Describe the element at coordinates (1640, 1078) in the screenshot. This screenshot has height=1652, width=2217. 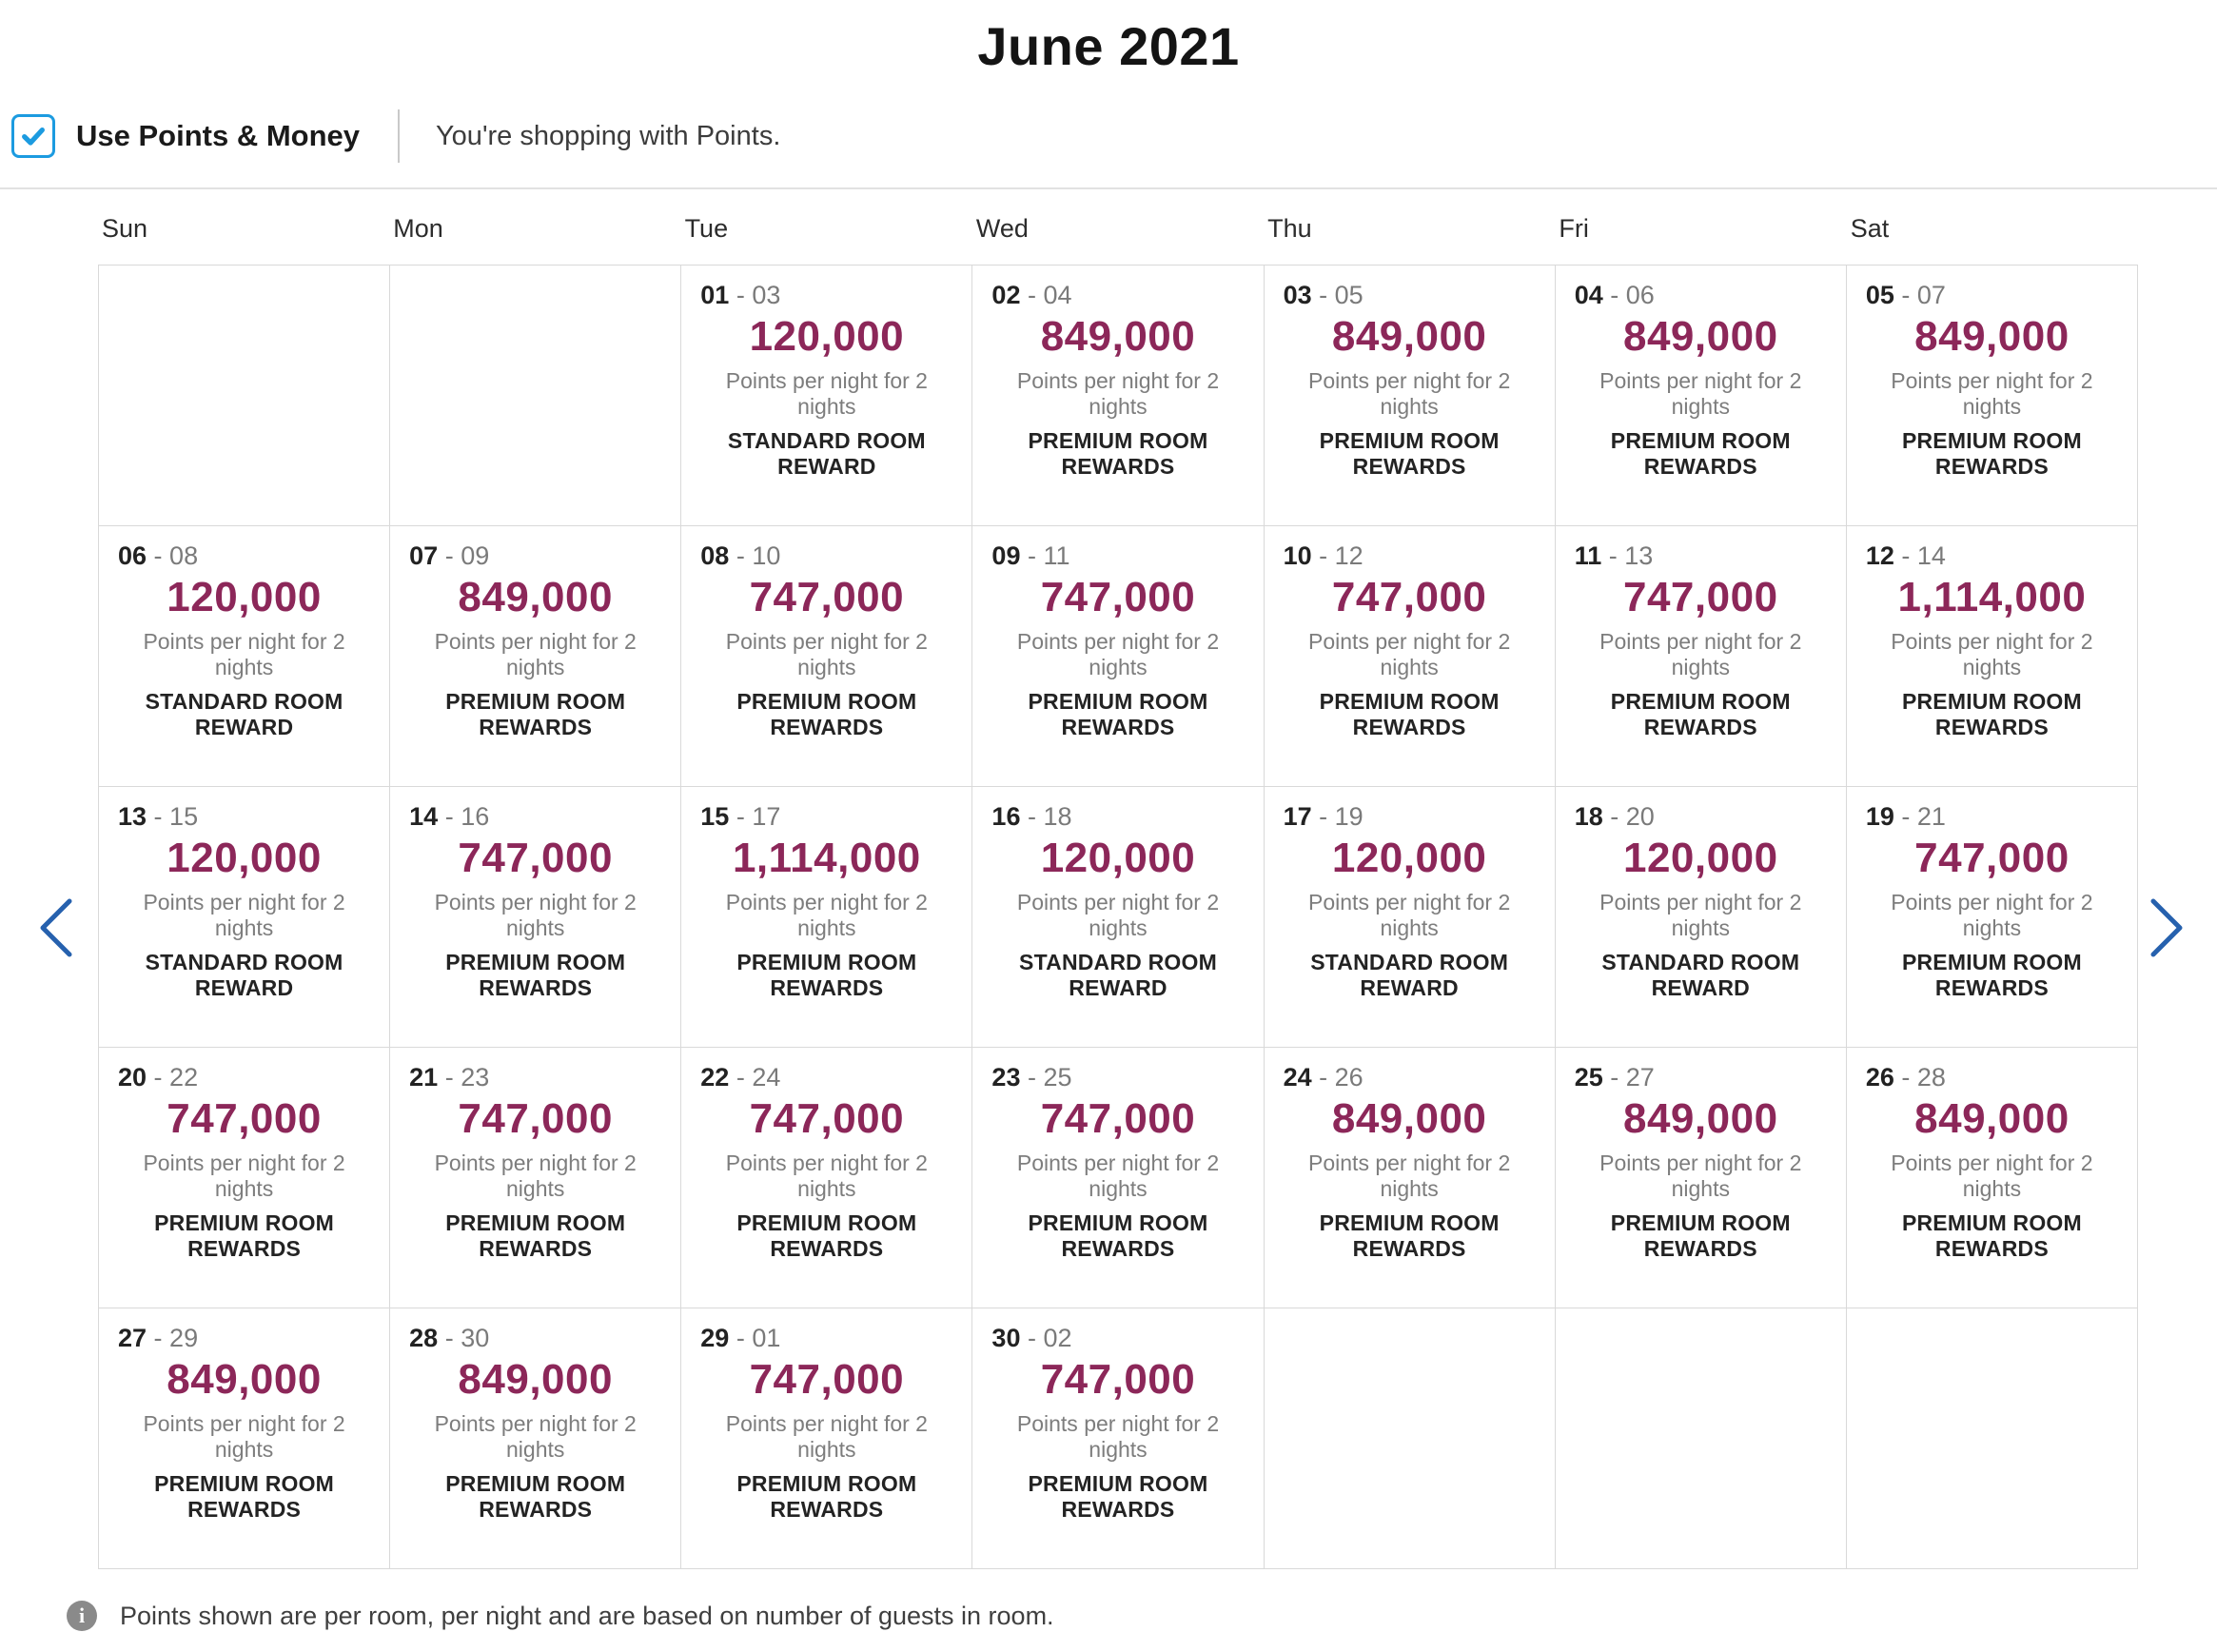
I see `checkout-date: 27` at that location.